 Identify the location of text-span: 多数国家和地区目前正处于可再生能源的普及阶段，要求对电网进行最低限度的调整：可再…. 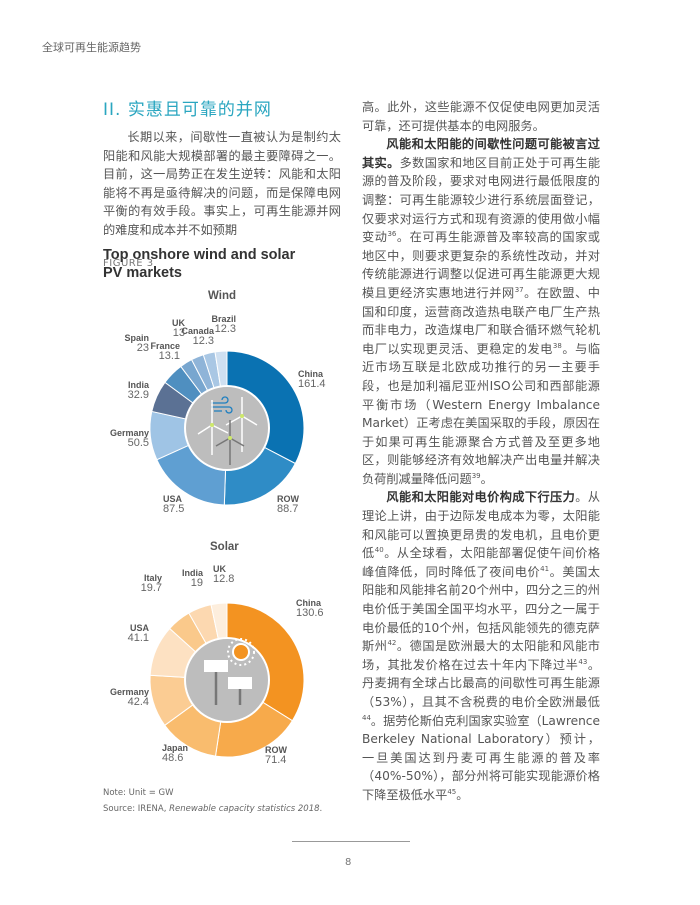
(481, 200).